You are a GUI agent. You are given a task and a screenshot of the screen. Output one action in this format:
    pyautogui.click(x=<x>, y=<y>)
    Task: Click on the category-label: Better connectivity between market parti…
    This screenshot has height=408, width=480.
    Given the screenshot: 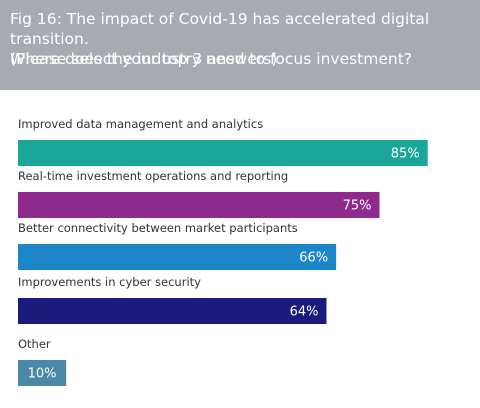 What is the action you would take?
    pyautogui.click(x=158, y=228)
    